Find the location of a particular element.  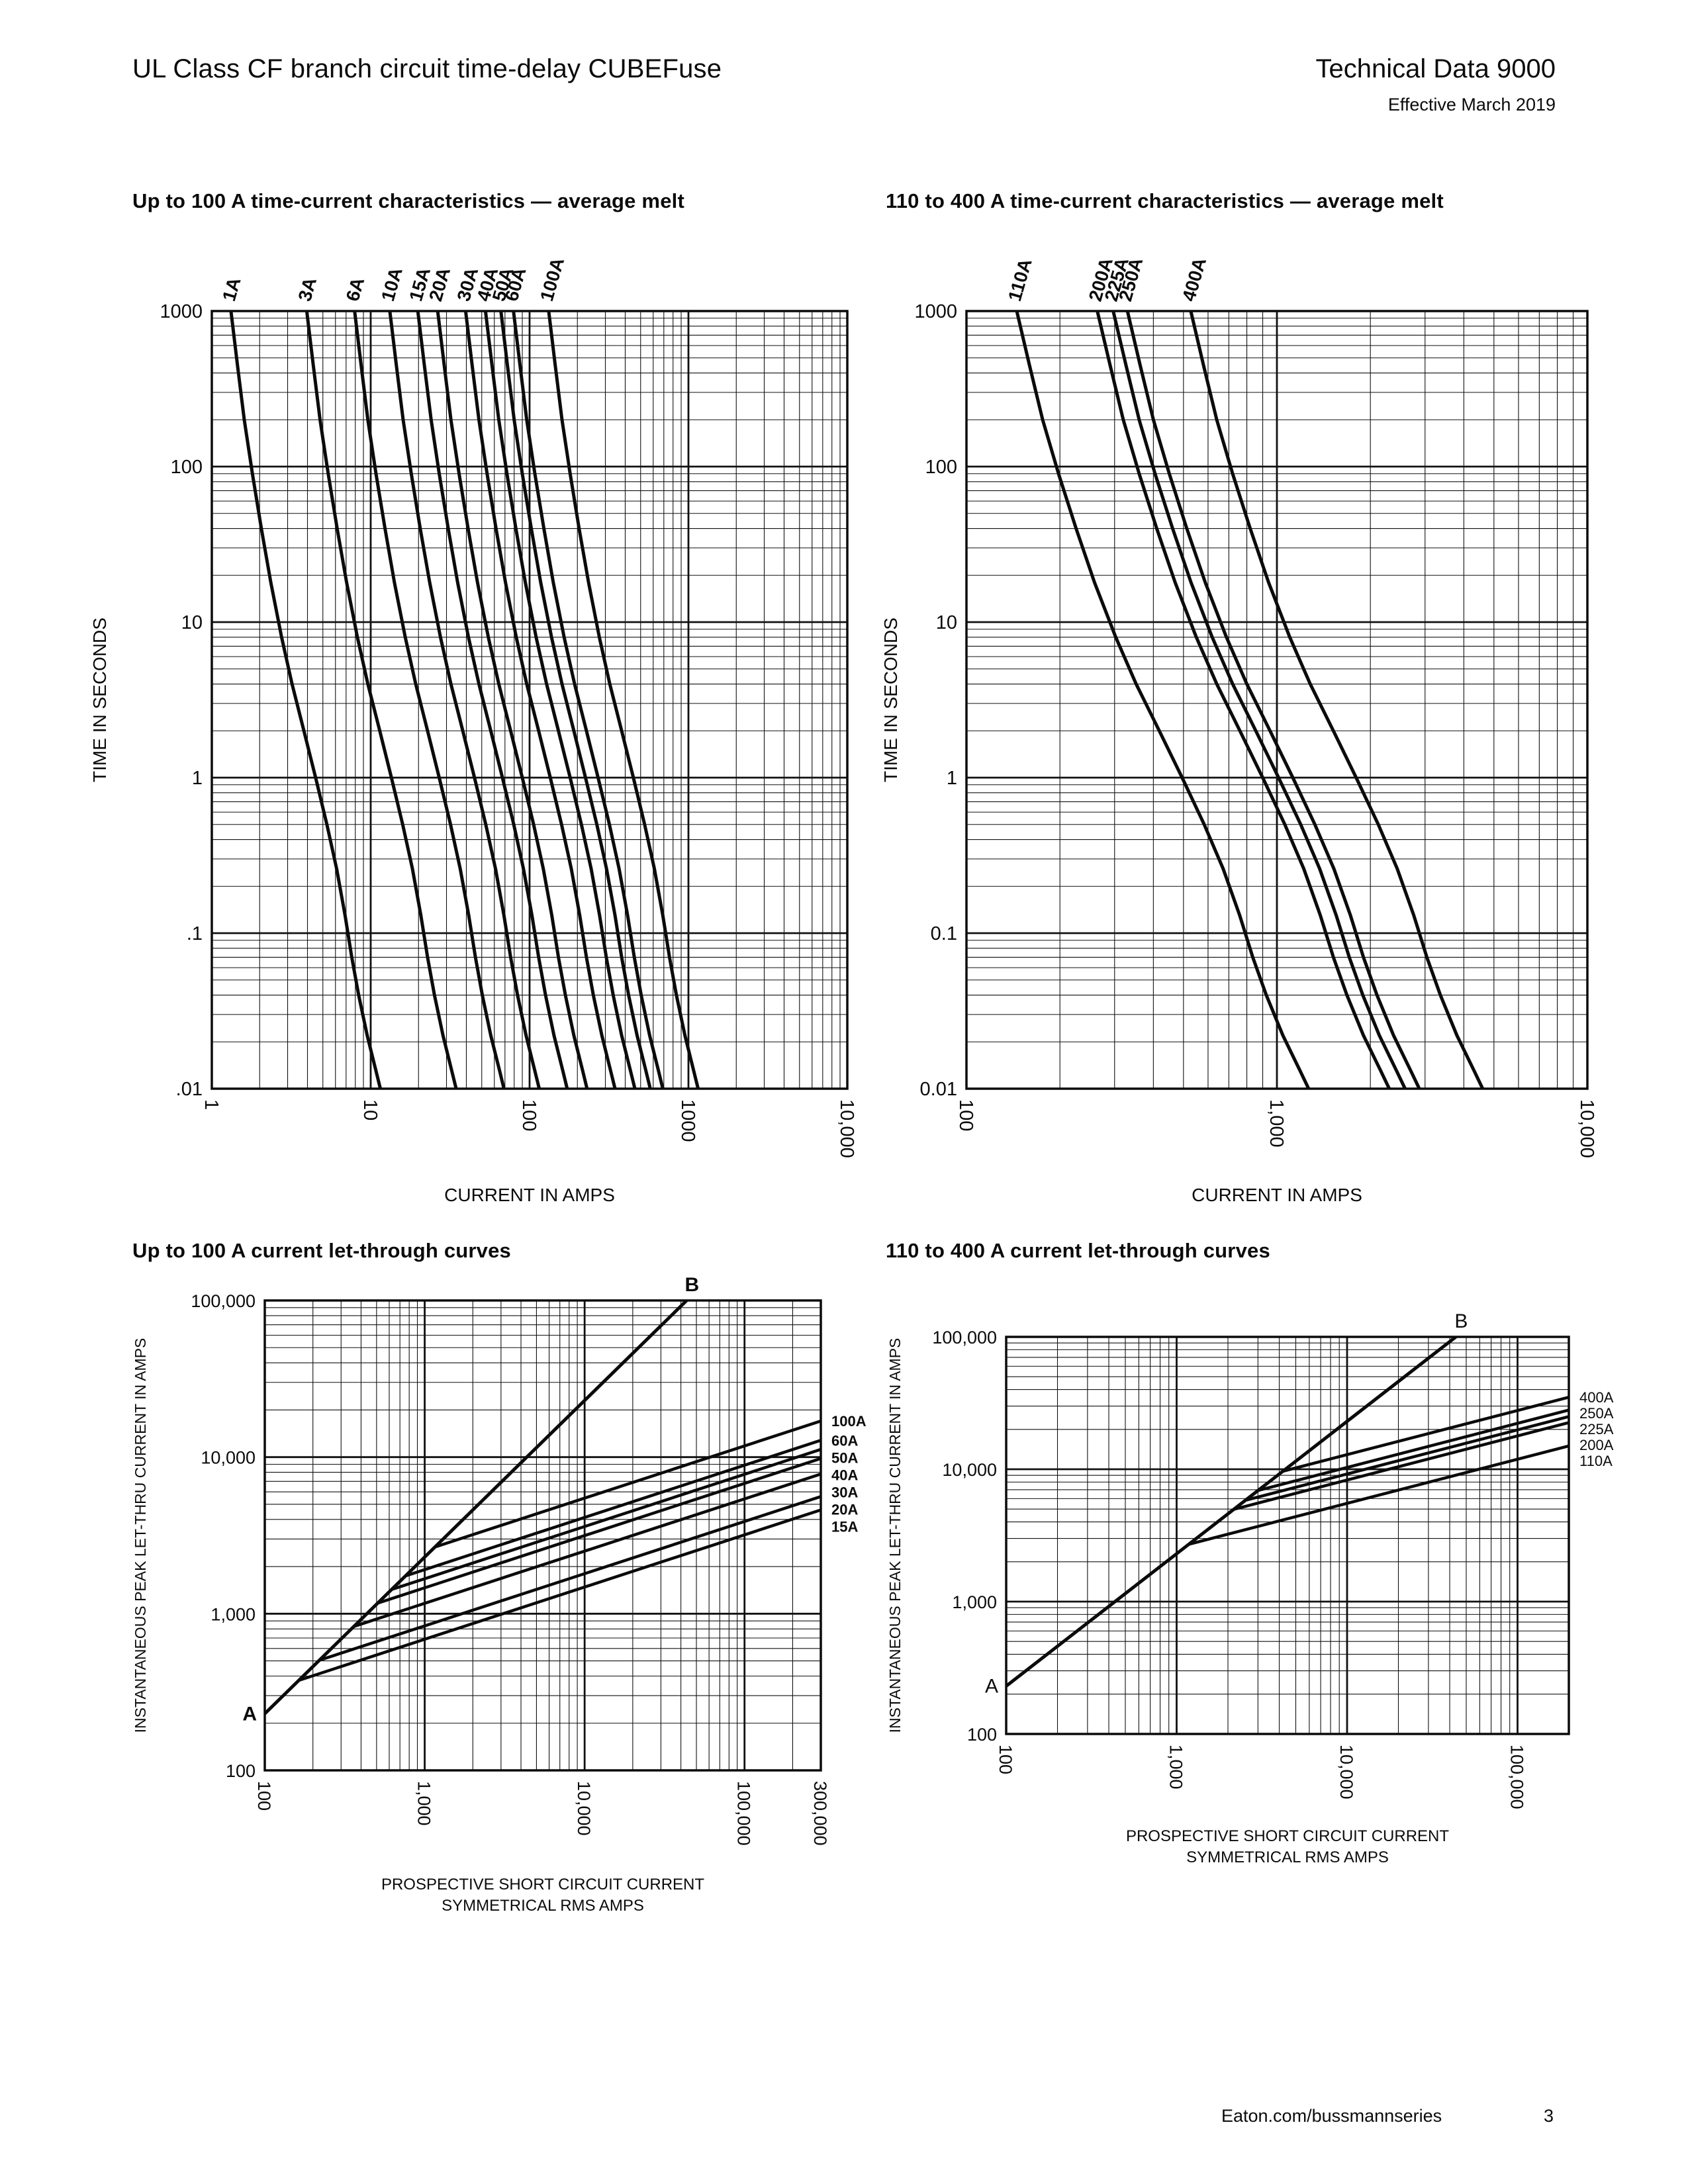

curve-label-400A: 400A is located at coordinates (1194, 279).